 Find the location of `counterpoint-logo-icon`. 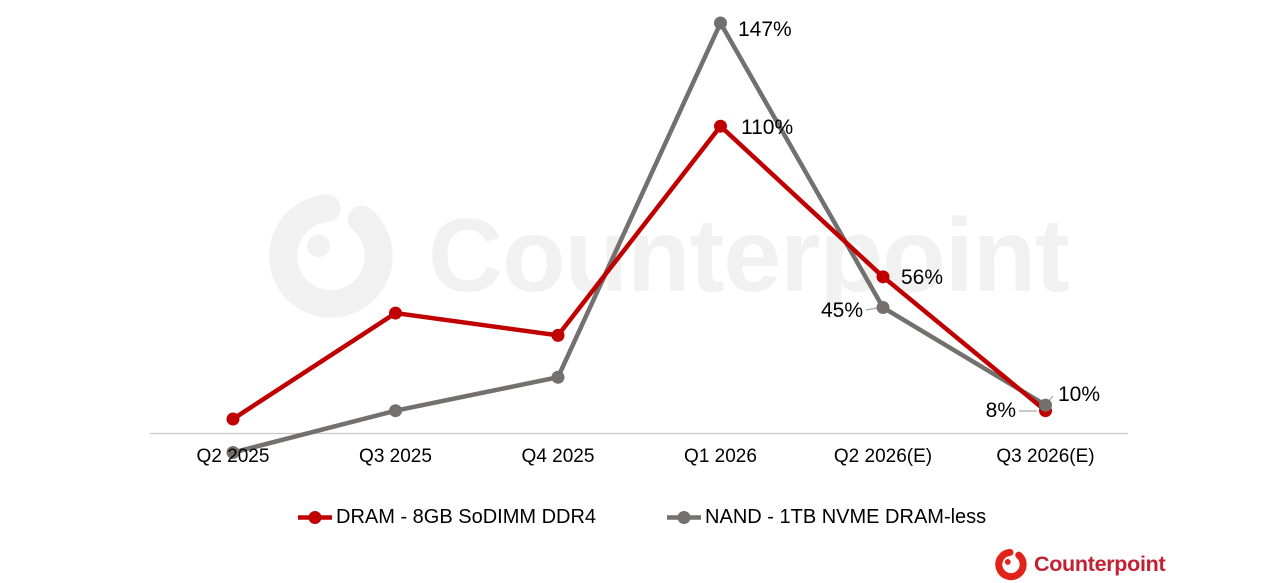

counterpoint-logo-icon is located at coordinates (1011, 564).